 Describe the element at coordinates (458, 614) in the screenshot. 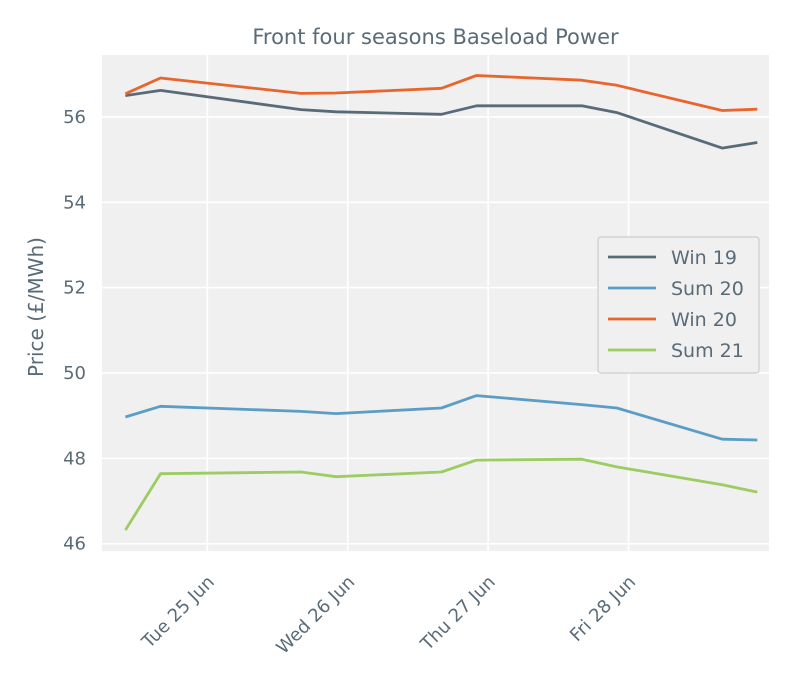

I see `x-tick-label: Thu 27 Jun` at that location.